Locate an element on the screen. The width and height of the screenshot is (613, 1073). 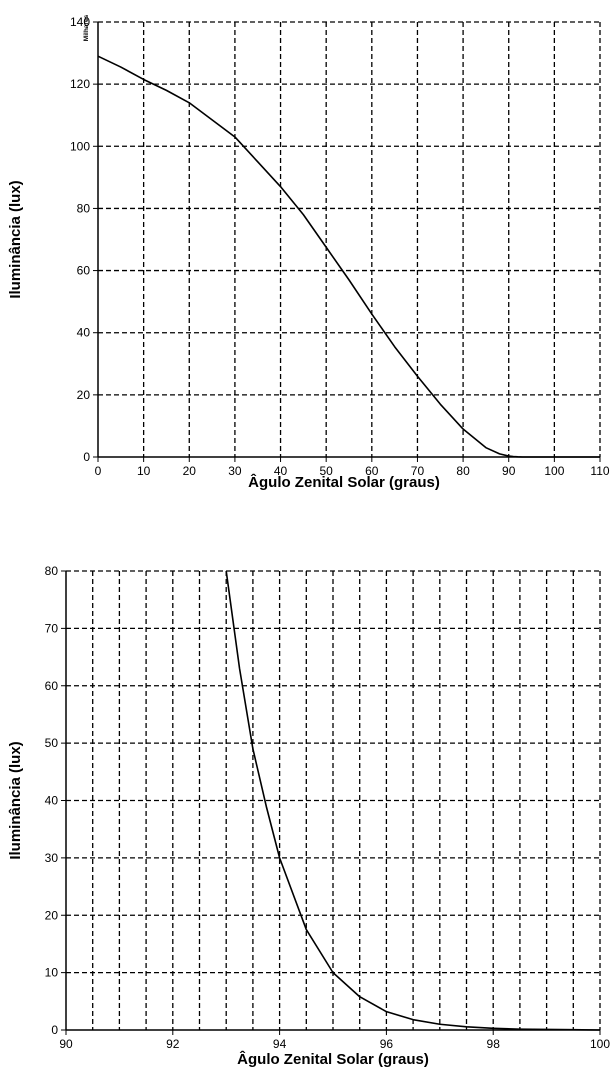
x-tick-label: 92 is located at coordinates (173, 1044).